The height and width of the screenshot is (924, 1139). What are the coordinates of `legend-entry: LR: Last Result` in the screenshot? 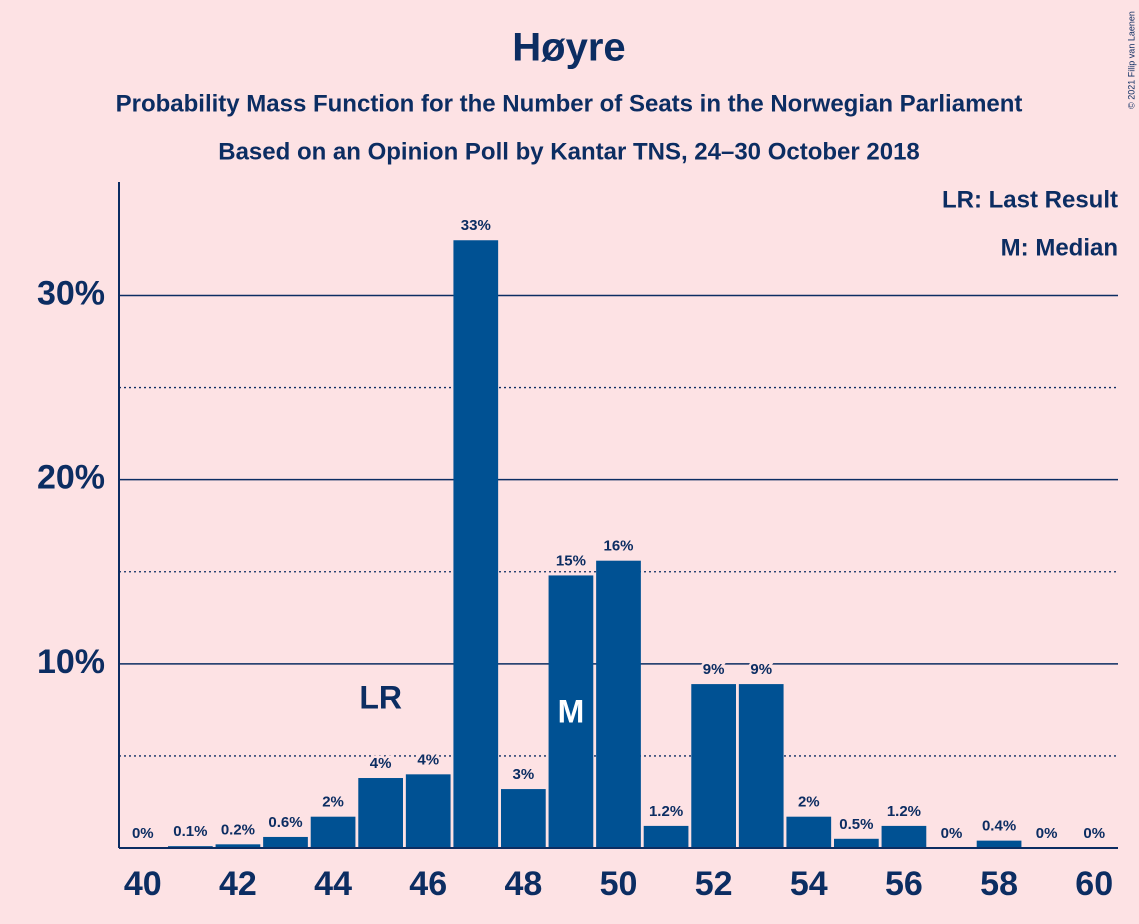 It's located at (1030, 199).